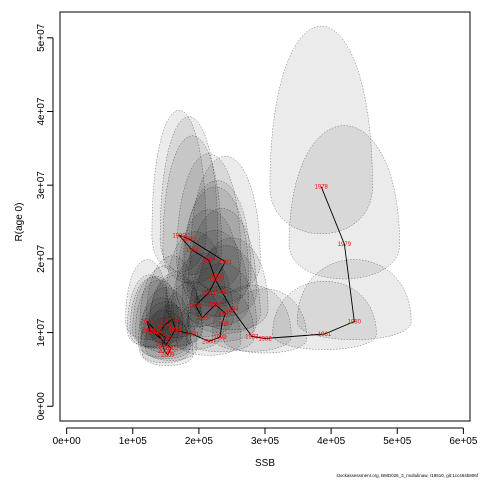  What do you see at coordinates (41, 185) in the screenshot?
I see `y-tick-label: 3e+07` at bounding box center [41, 185].